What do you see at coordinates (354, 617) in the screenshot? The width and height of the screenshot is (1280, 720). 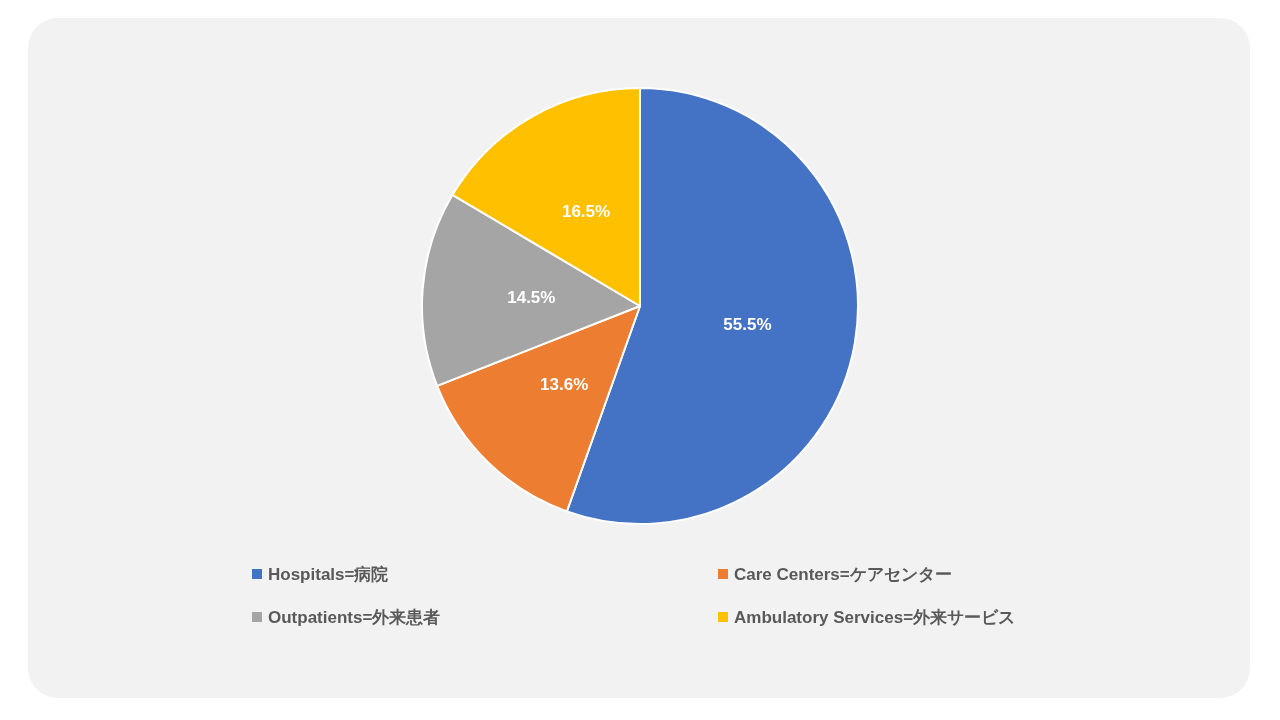 I see `legend-label: Outpatients=外来患者` at bounding box center [354, 617].